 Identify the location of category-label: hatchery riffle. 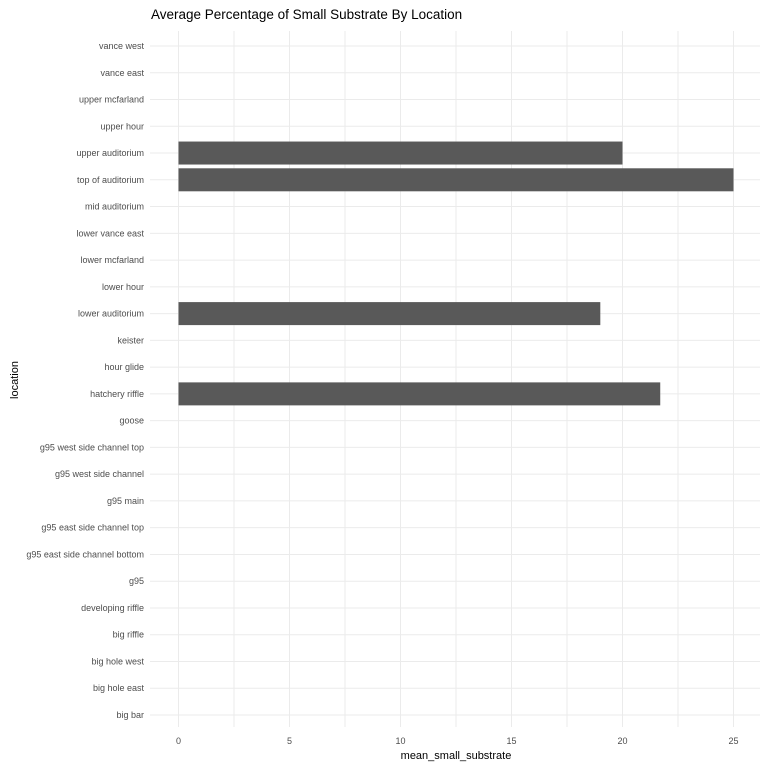
(117, 394).